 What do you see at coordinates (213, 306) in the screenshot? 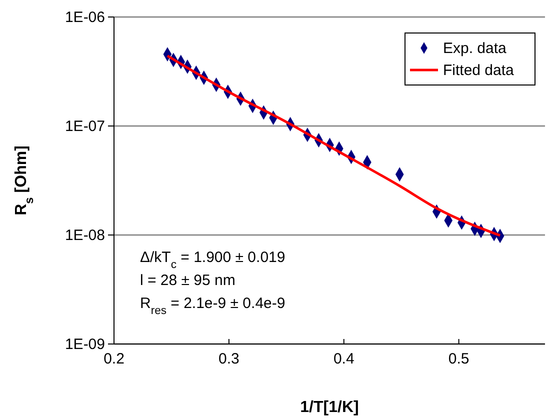
I see `annotation: R$_{res}$ = 2.1e-9 ± 0.4e-9` at bounding box center [213, 306].